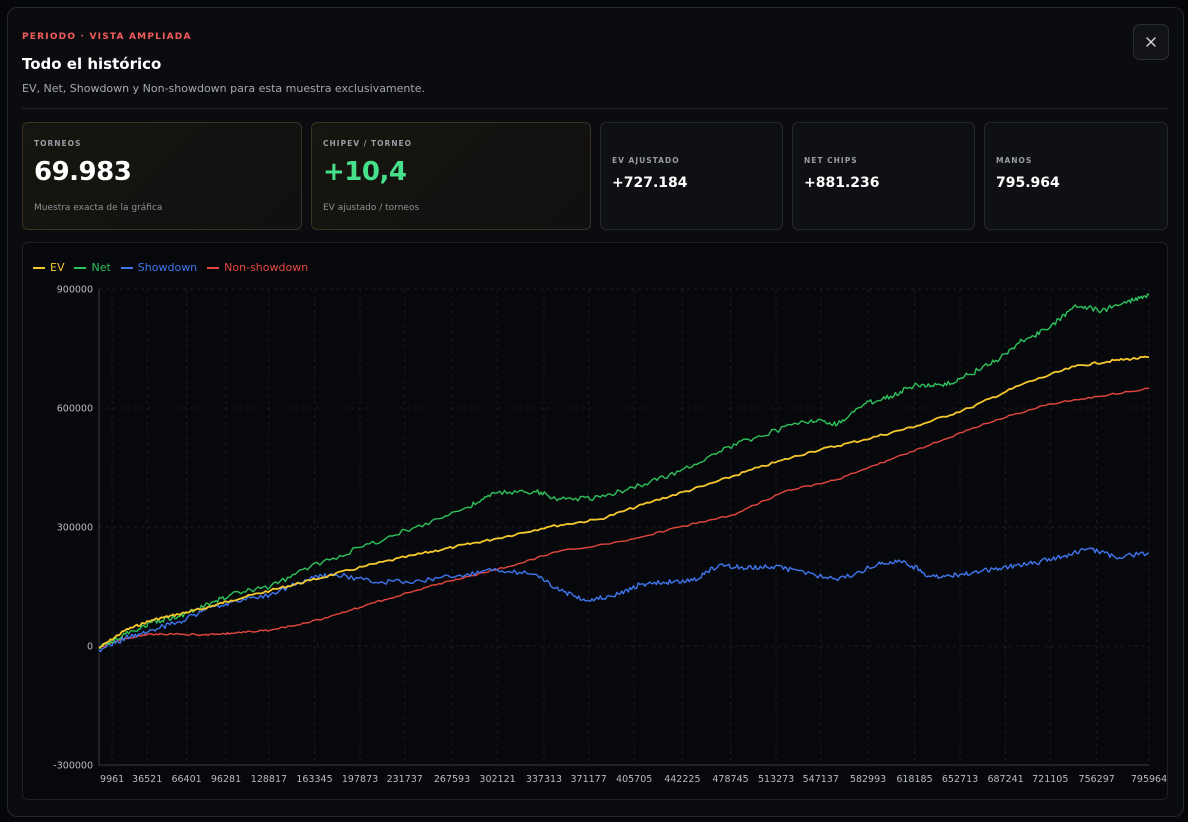  What do you see at coordinates (112, 779) in the screenshot?
I see `x-tick-label: 9961` at bounding box center [112, 779].